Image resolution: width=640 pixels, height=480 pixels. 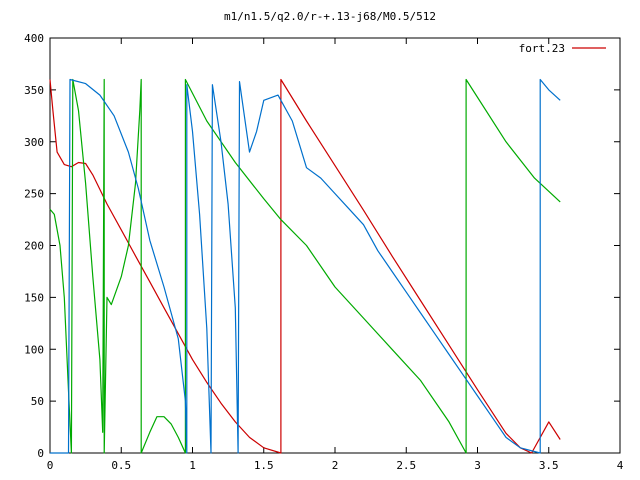 What do you see at coordinates (477, 465) in the screenshot?
I see `x-tick-label: 3` at bounding box center [477, 465].